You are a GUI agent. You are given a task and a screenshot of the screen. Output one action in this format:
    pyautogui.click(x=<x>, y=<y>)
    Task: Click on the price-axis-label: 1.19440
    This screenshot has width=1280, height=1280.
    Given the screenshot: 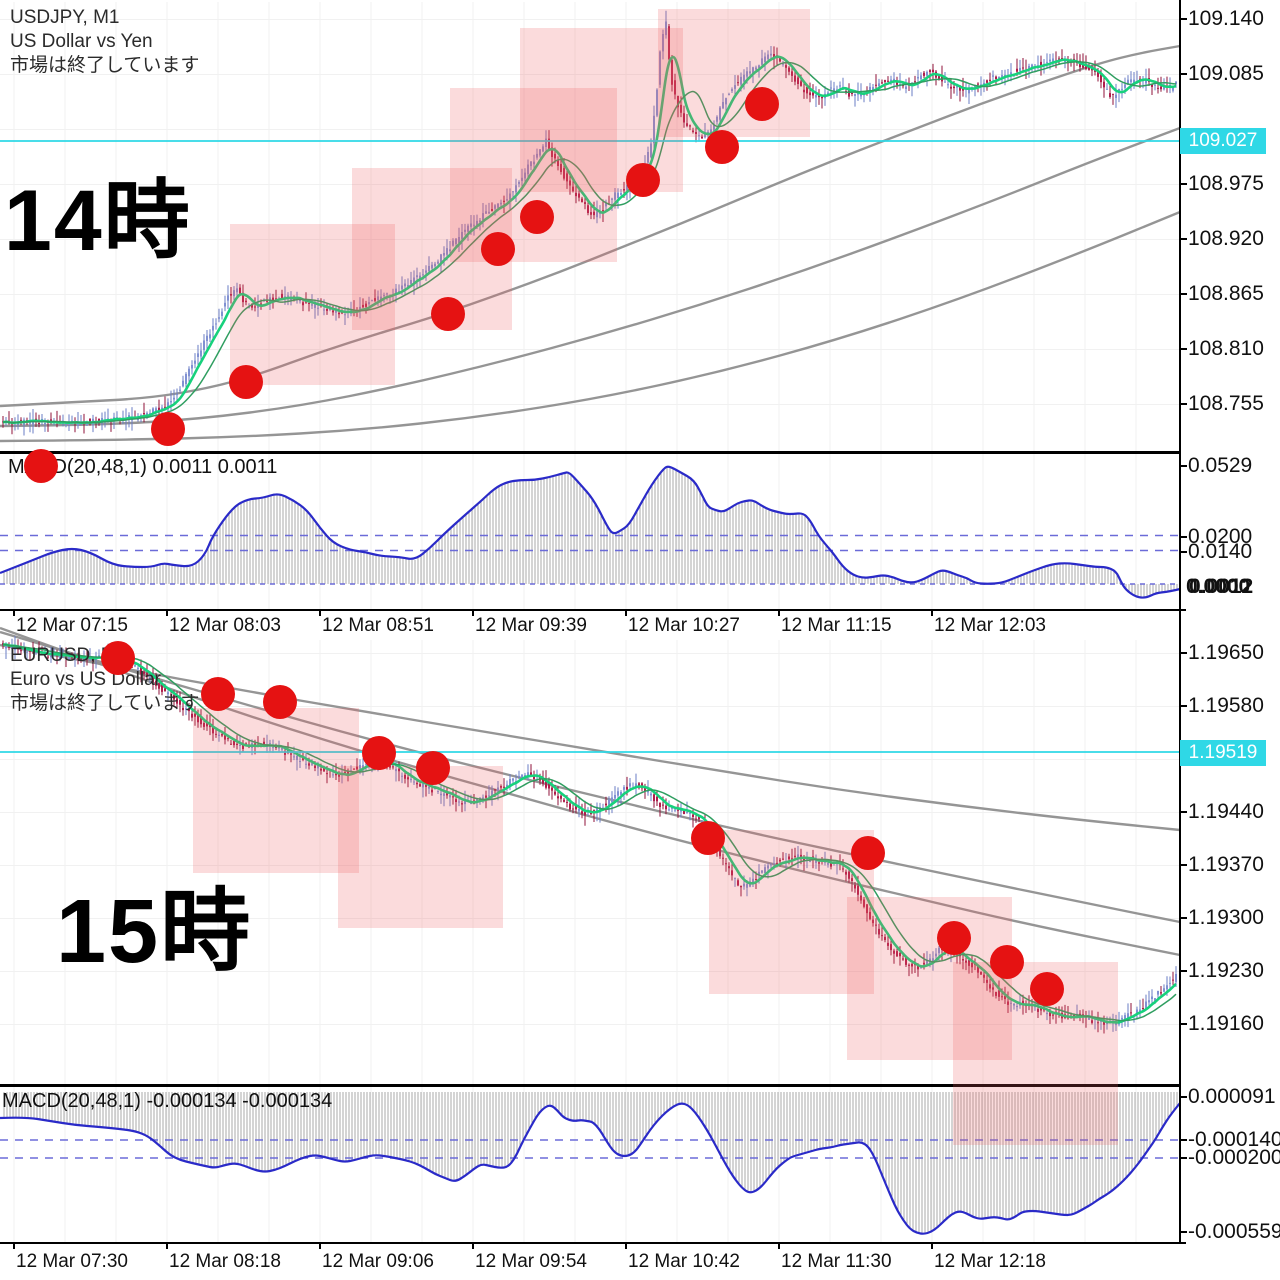 What is the action you would take?
    pyautogui.click(x=1226, y=811)
    